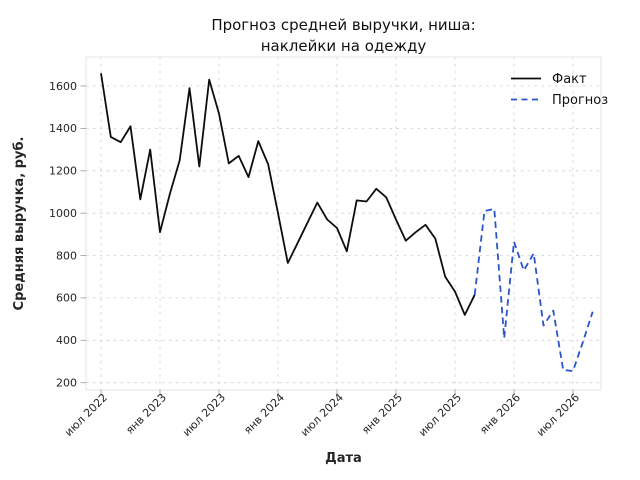  I want to click on legend-forecast-label: Прогноз, so click(580, 100).